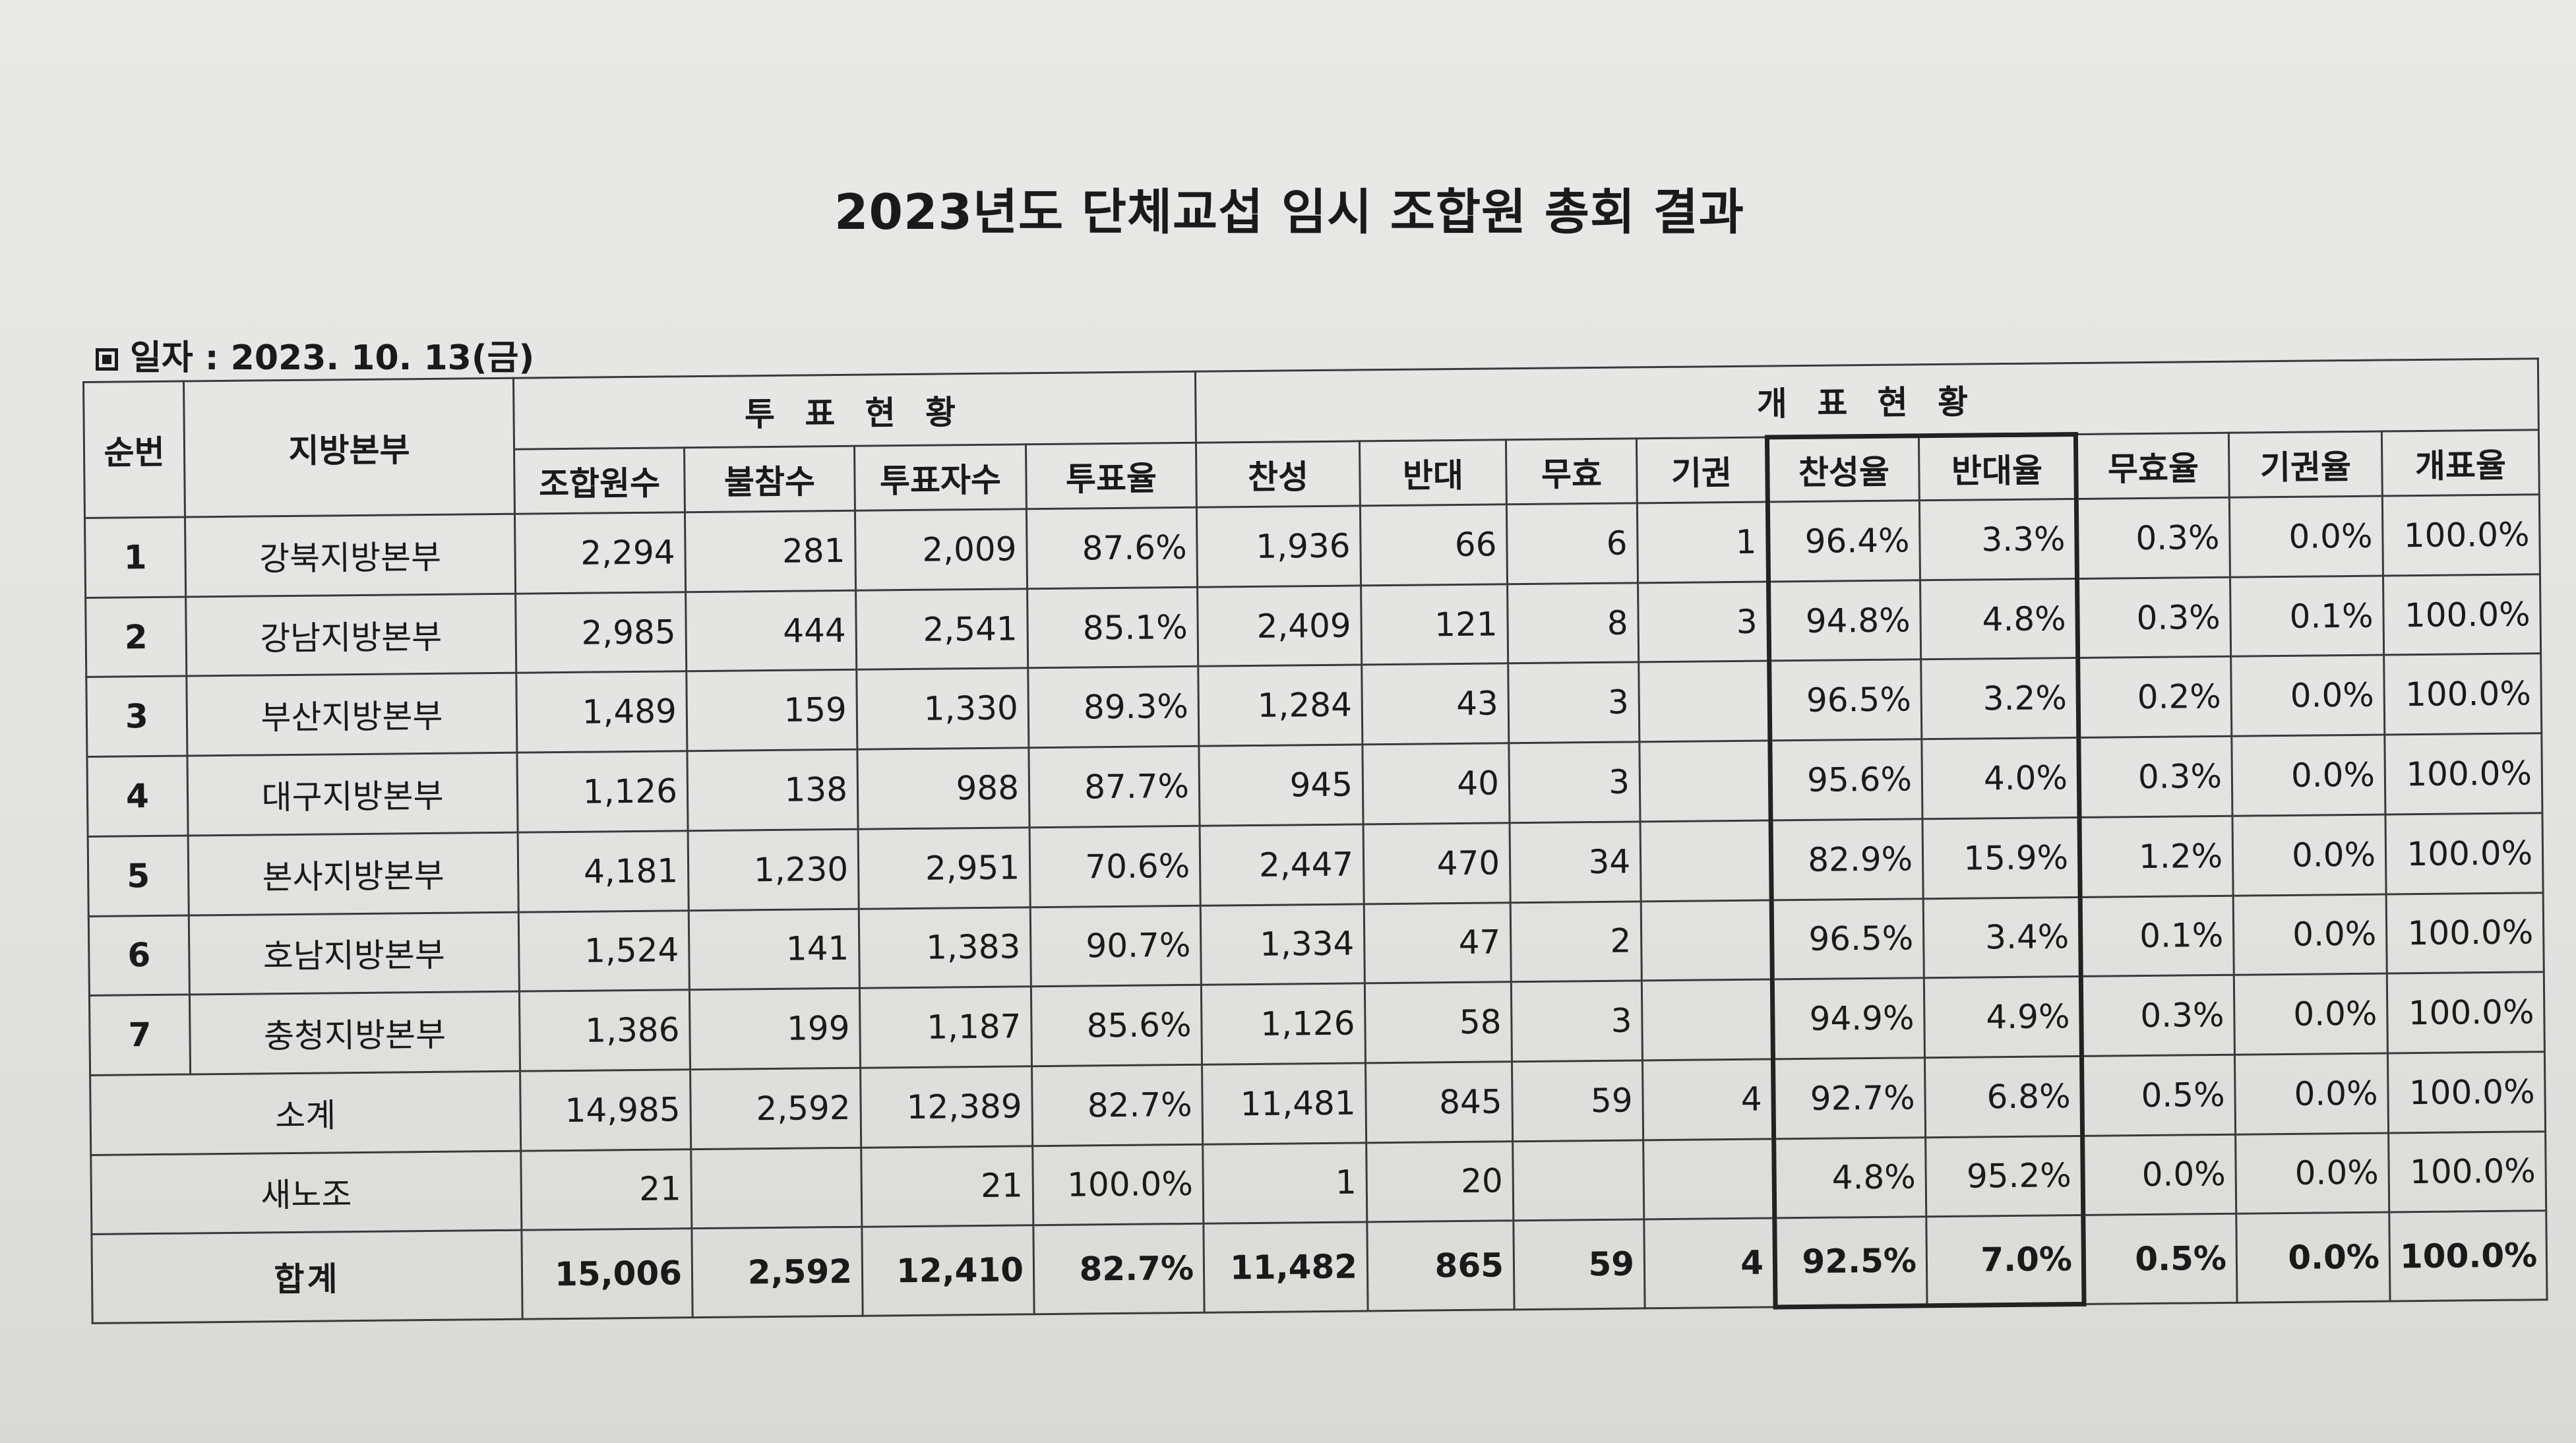  I want to click on group-header-counting: 개 표 현 황, so click(1867, 400).